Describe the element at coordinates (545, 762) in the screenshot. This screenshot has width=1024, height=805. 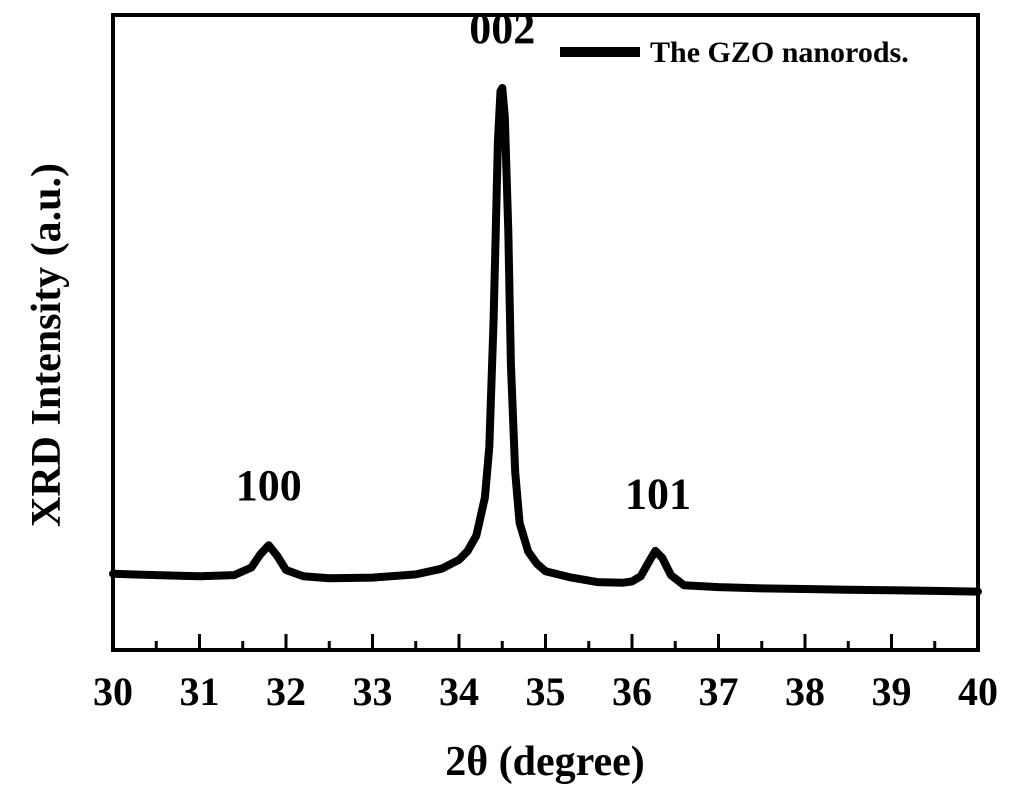
I see `x-axis-title: 2θ (degree)` at that location.